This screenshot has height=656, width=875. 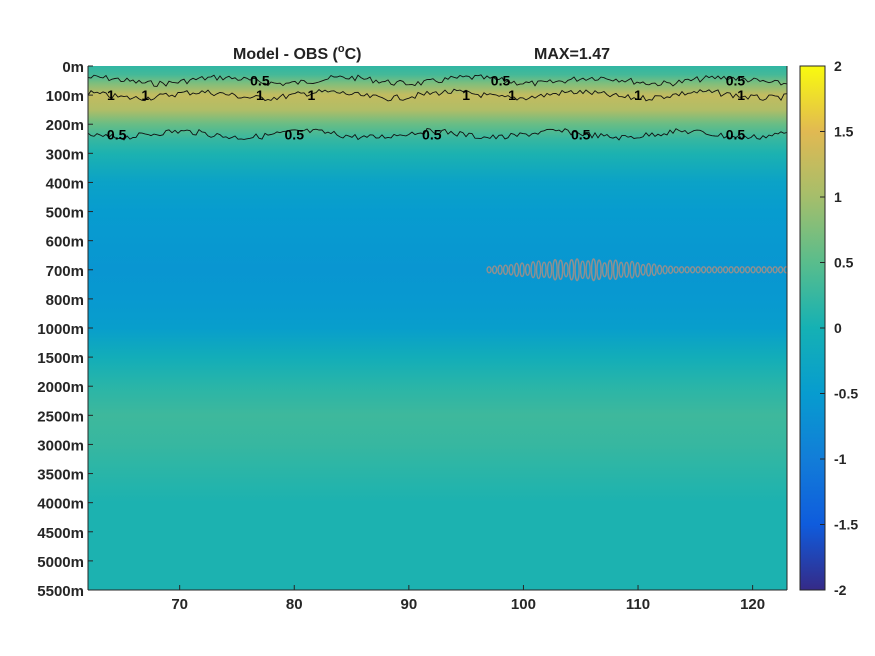 What do you see at coordinates (638, 604) in the screenshot?
I see `x-tick-label: 110` at bounding box center [638, 604].